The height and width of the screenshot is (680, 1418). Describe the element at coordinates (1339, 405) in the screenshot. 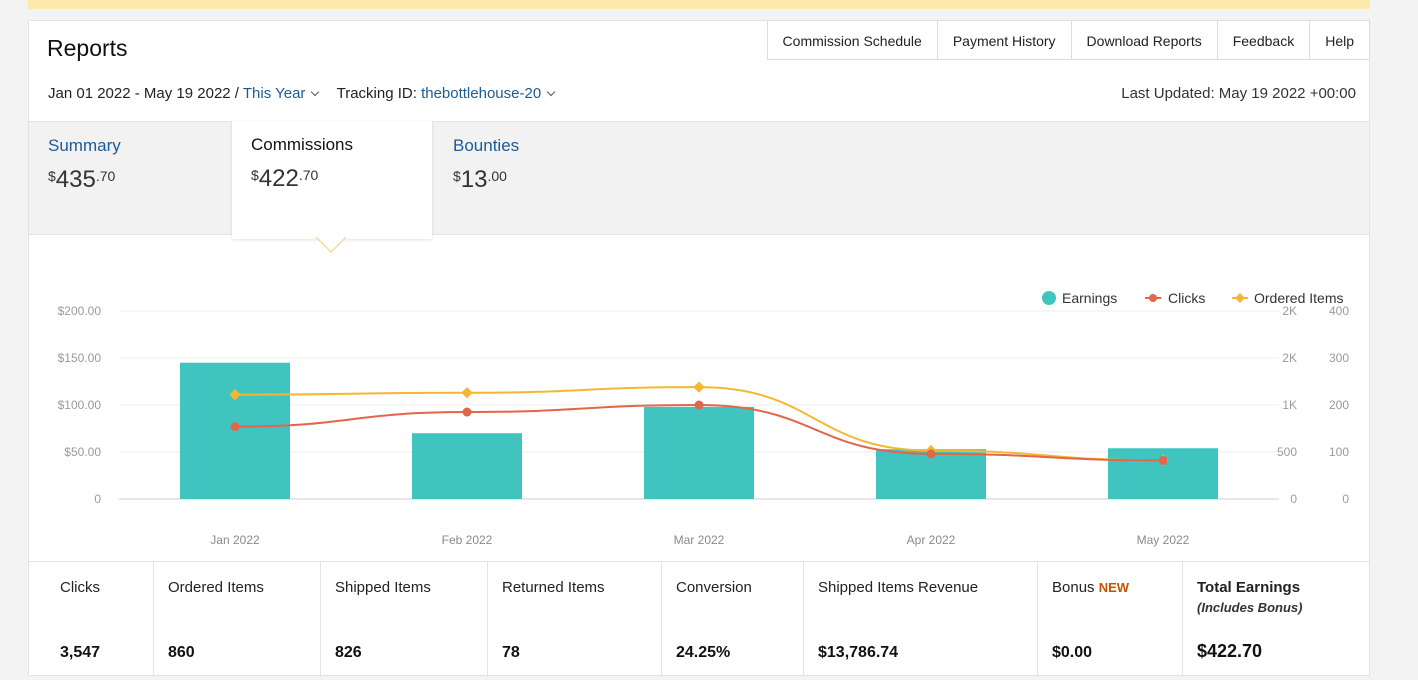

I see `y-right-items-tick-label: 200` at that location.